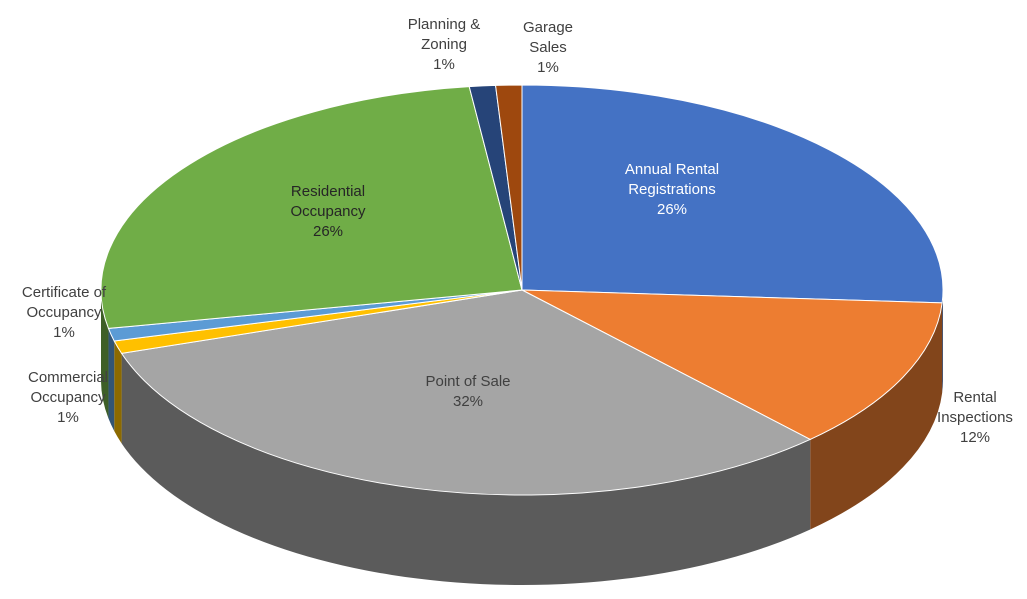 This screenshot has width=1027, height=599. I want to click on data-label: Rental Inspections 12%, so click(975, 418).